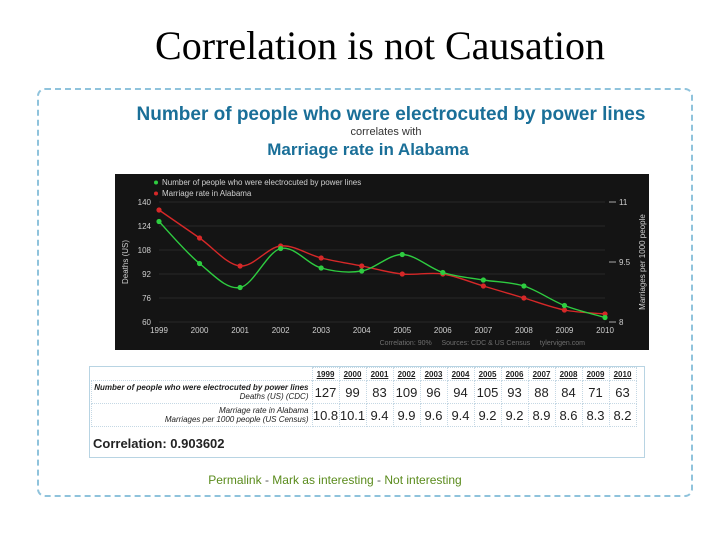 This screenshot has width=720, height=540. Describe the element at coordinates (642, 262) in the screenshot. I see `y2-axis-label: Marriages per 1000 people` at that location.